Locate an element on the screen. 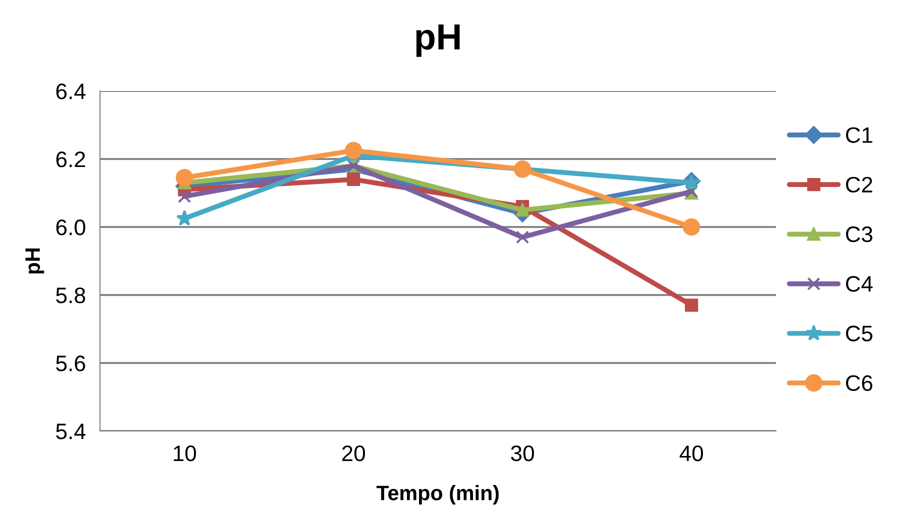 This screenshot has height=518, width=904. x-tick-label: 10 is located at coordinates (185, 453).